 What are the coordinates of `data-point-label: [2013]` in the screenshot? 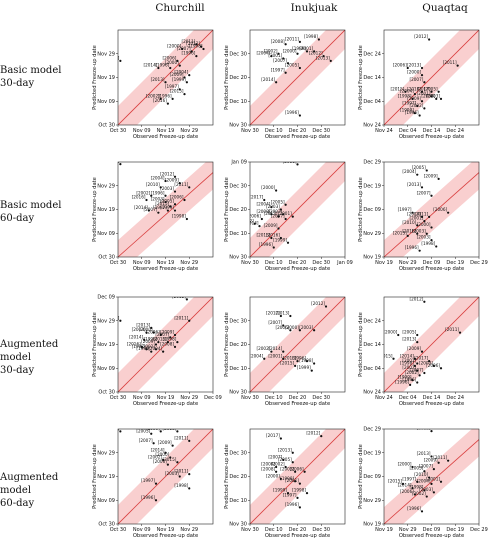 It's located at (169, 428).